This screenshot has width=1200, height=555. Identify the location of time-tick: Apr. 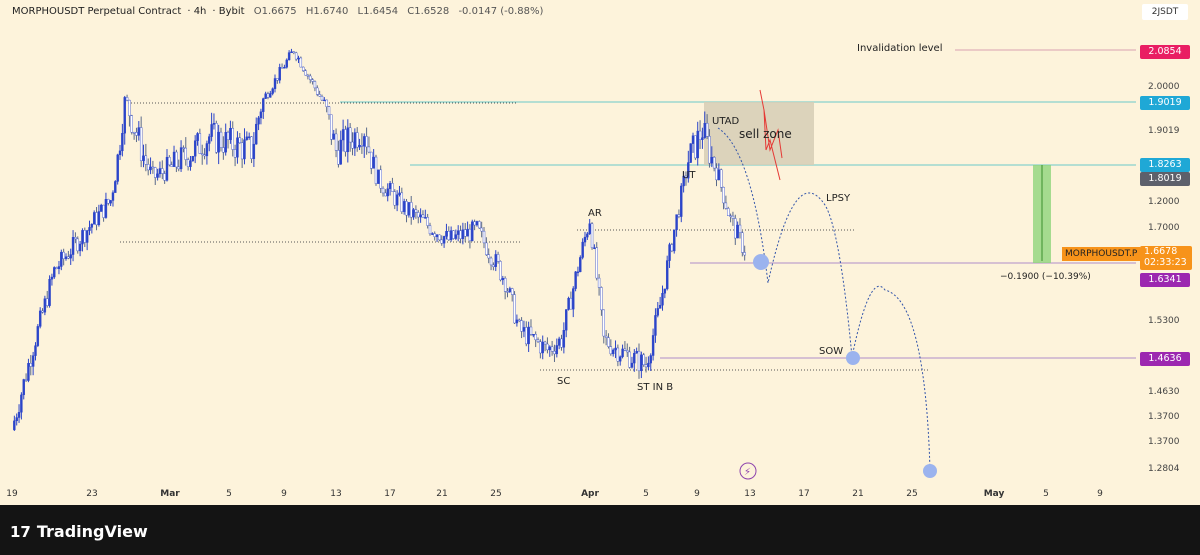
(590, 494).